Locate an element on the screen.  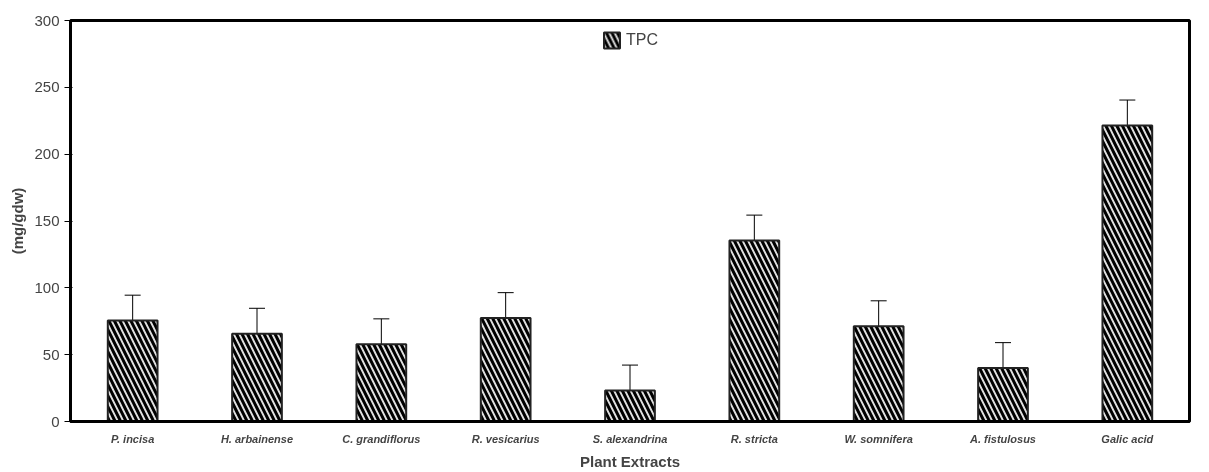
x-tick-label: P. incisa is located at coordinates (133, 438).